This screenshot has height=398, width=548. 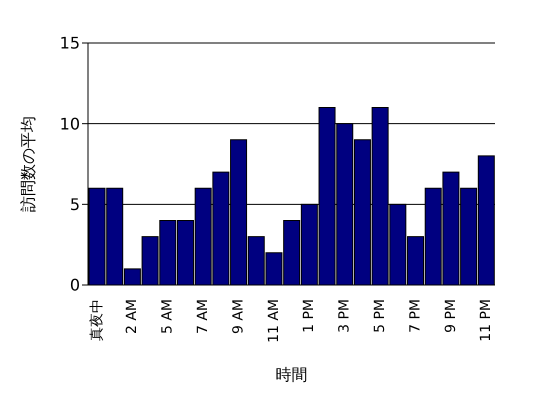 What do you see at coordinates (344, 316) in the screenshot?
I see `x-tick-label: 3 PM` at bounding box center [344, 316].